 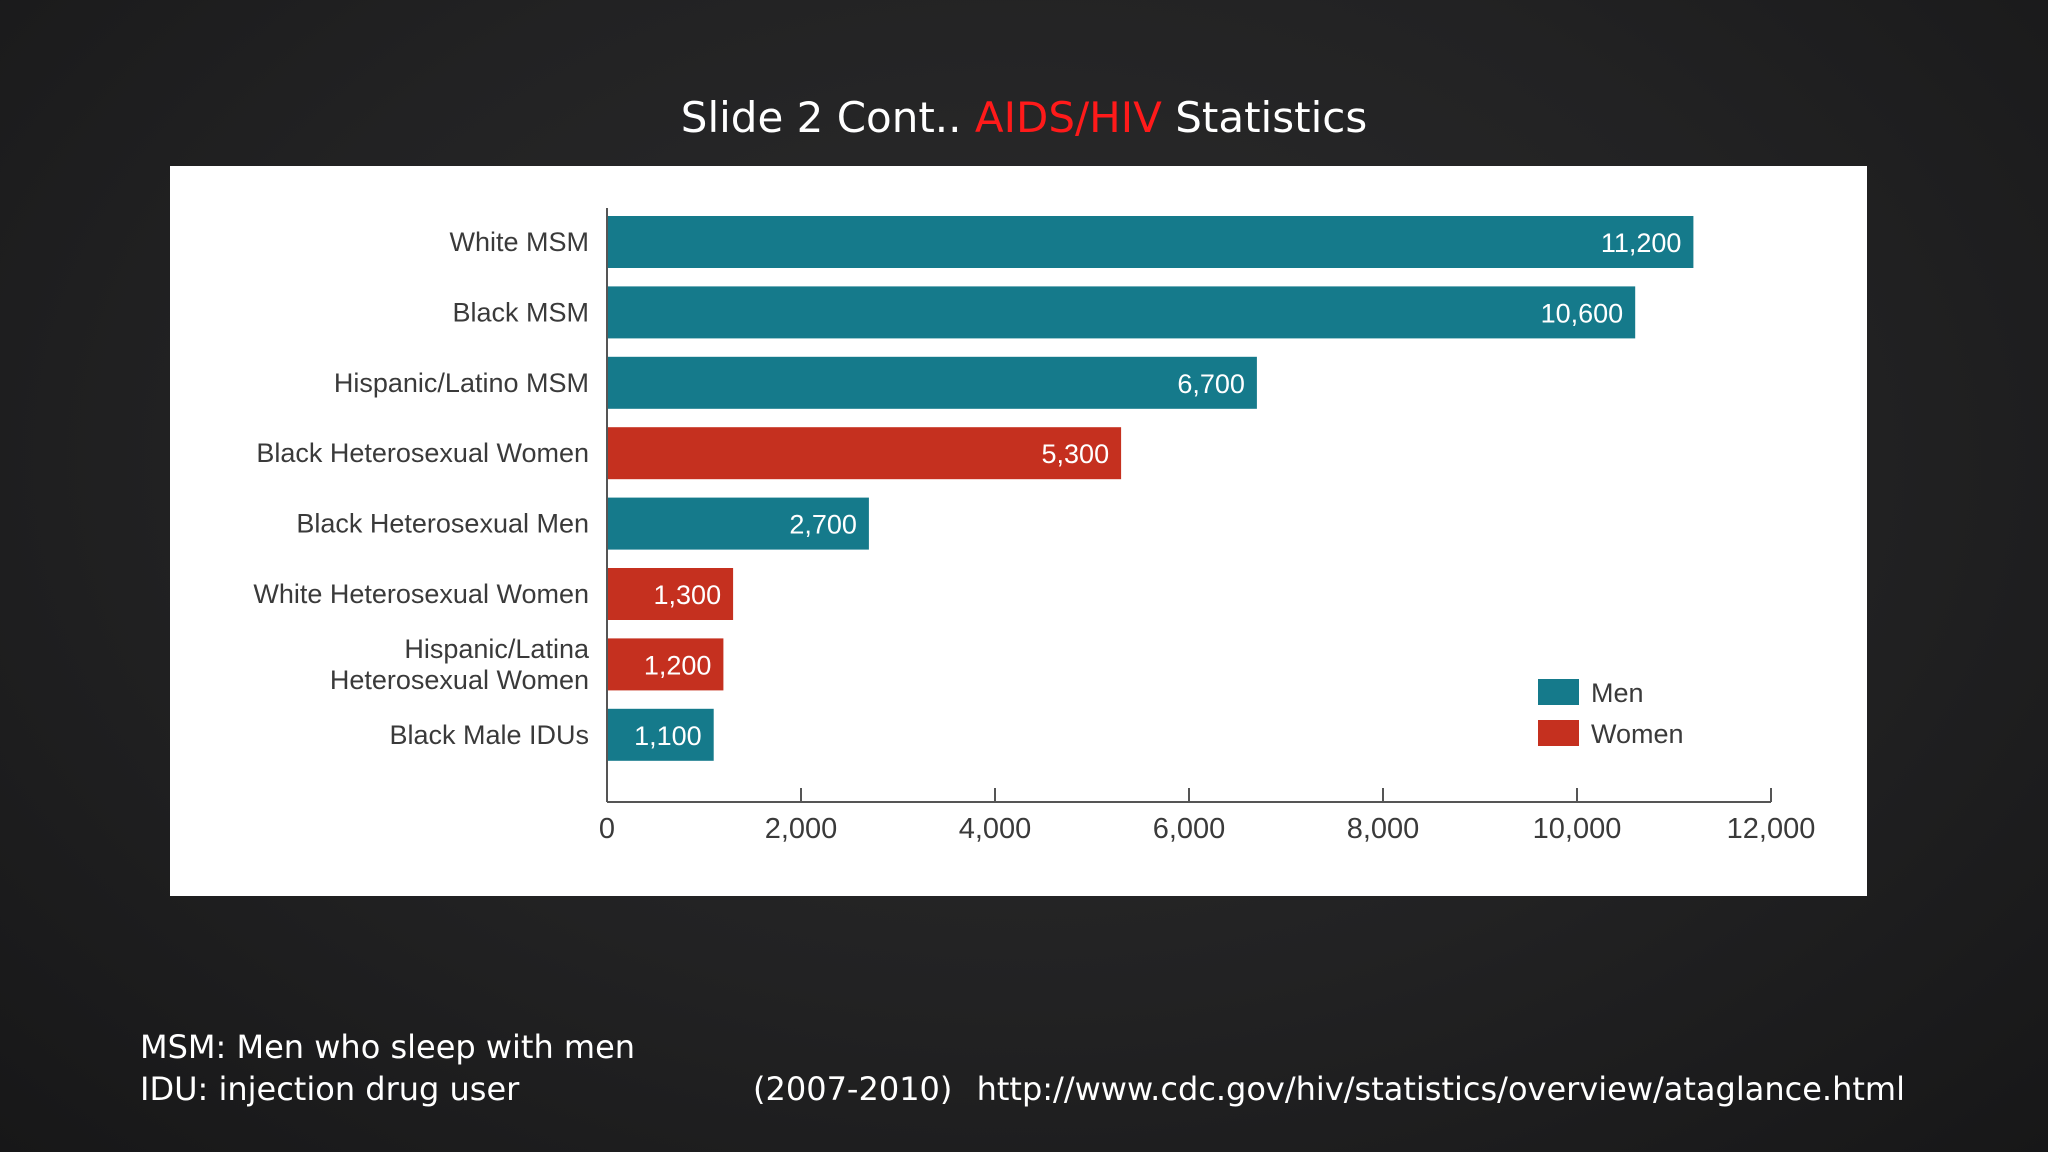 I want to click on bar-value-label: 1,100, so click(x=668, y=736).